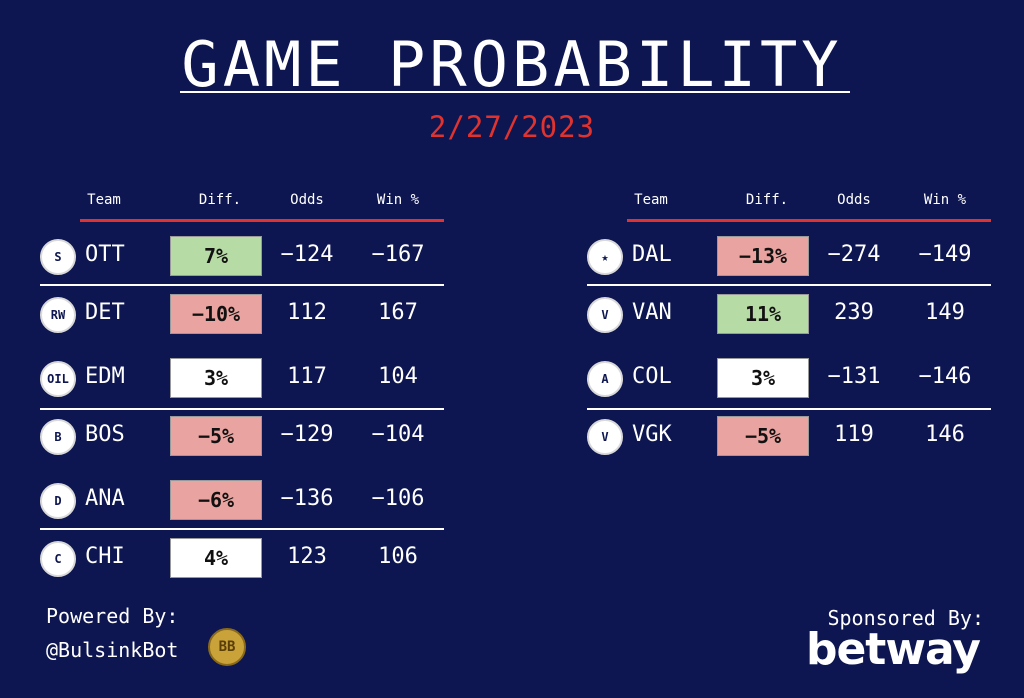 The height and width of the screenshot is (698, 1024). I want to click on diff-cell: −6%, so click(216, 500).